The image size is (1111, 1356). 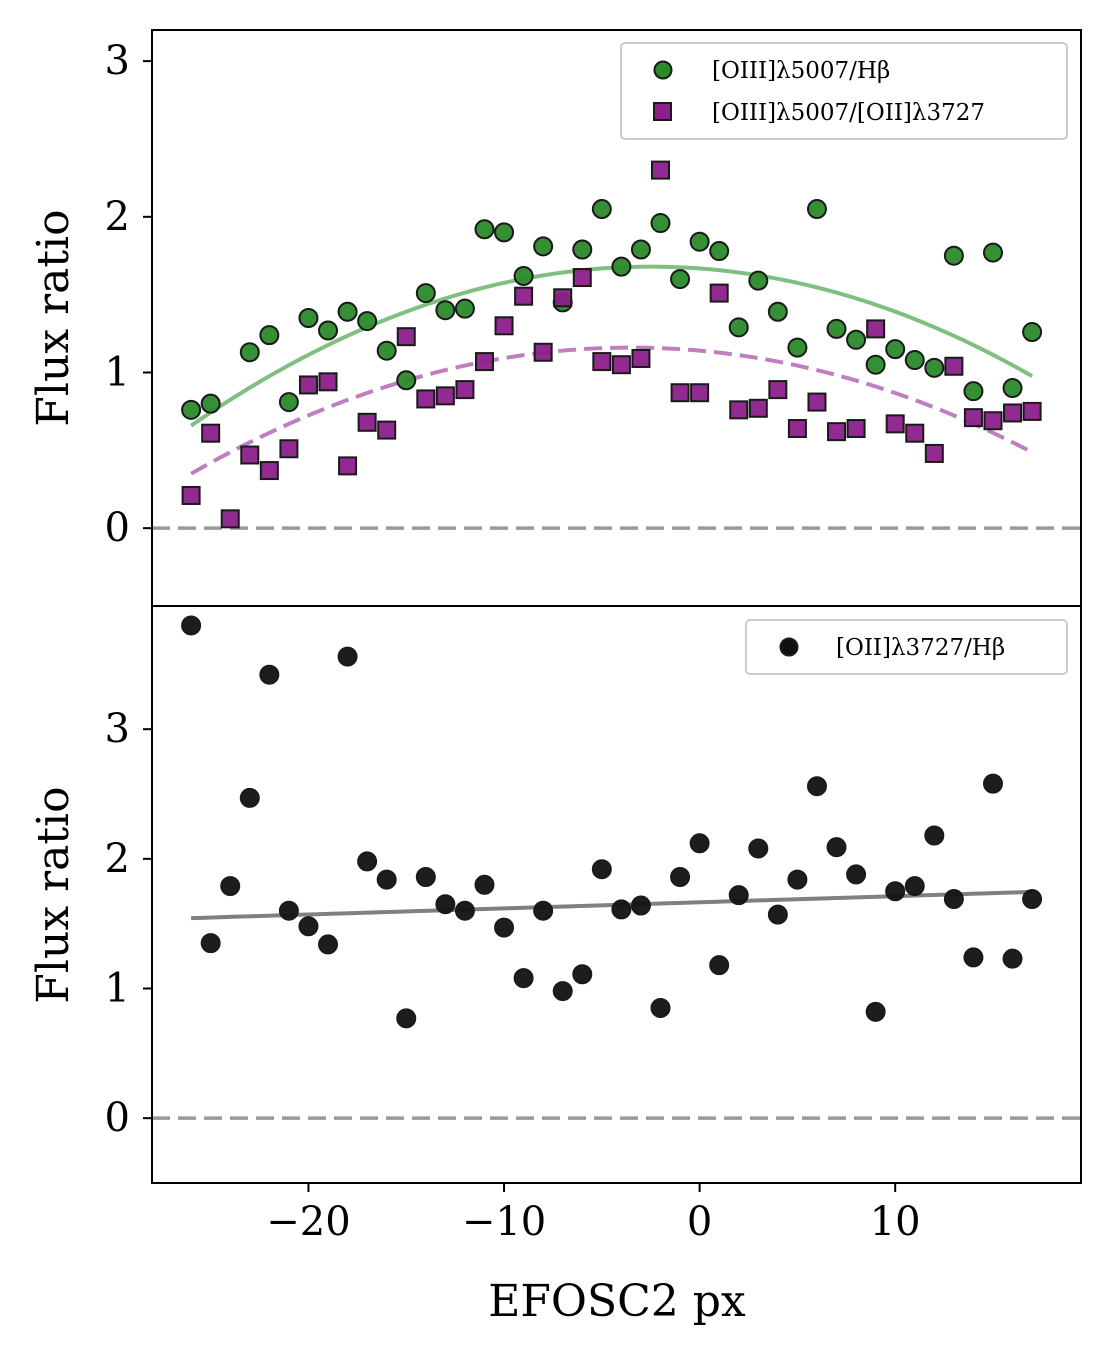 I want to click on legend-marker-oiii-oii, so click(x=662, y=111).